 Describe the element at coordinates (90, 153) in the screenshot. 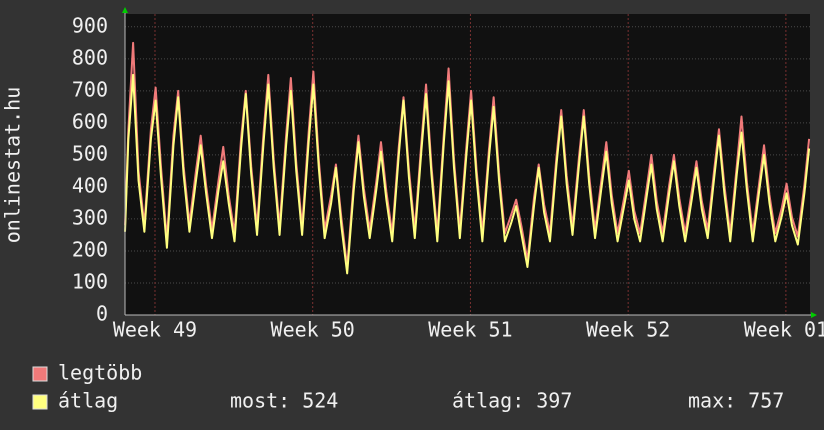

I see `y-tick-label: 500` at that location.